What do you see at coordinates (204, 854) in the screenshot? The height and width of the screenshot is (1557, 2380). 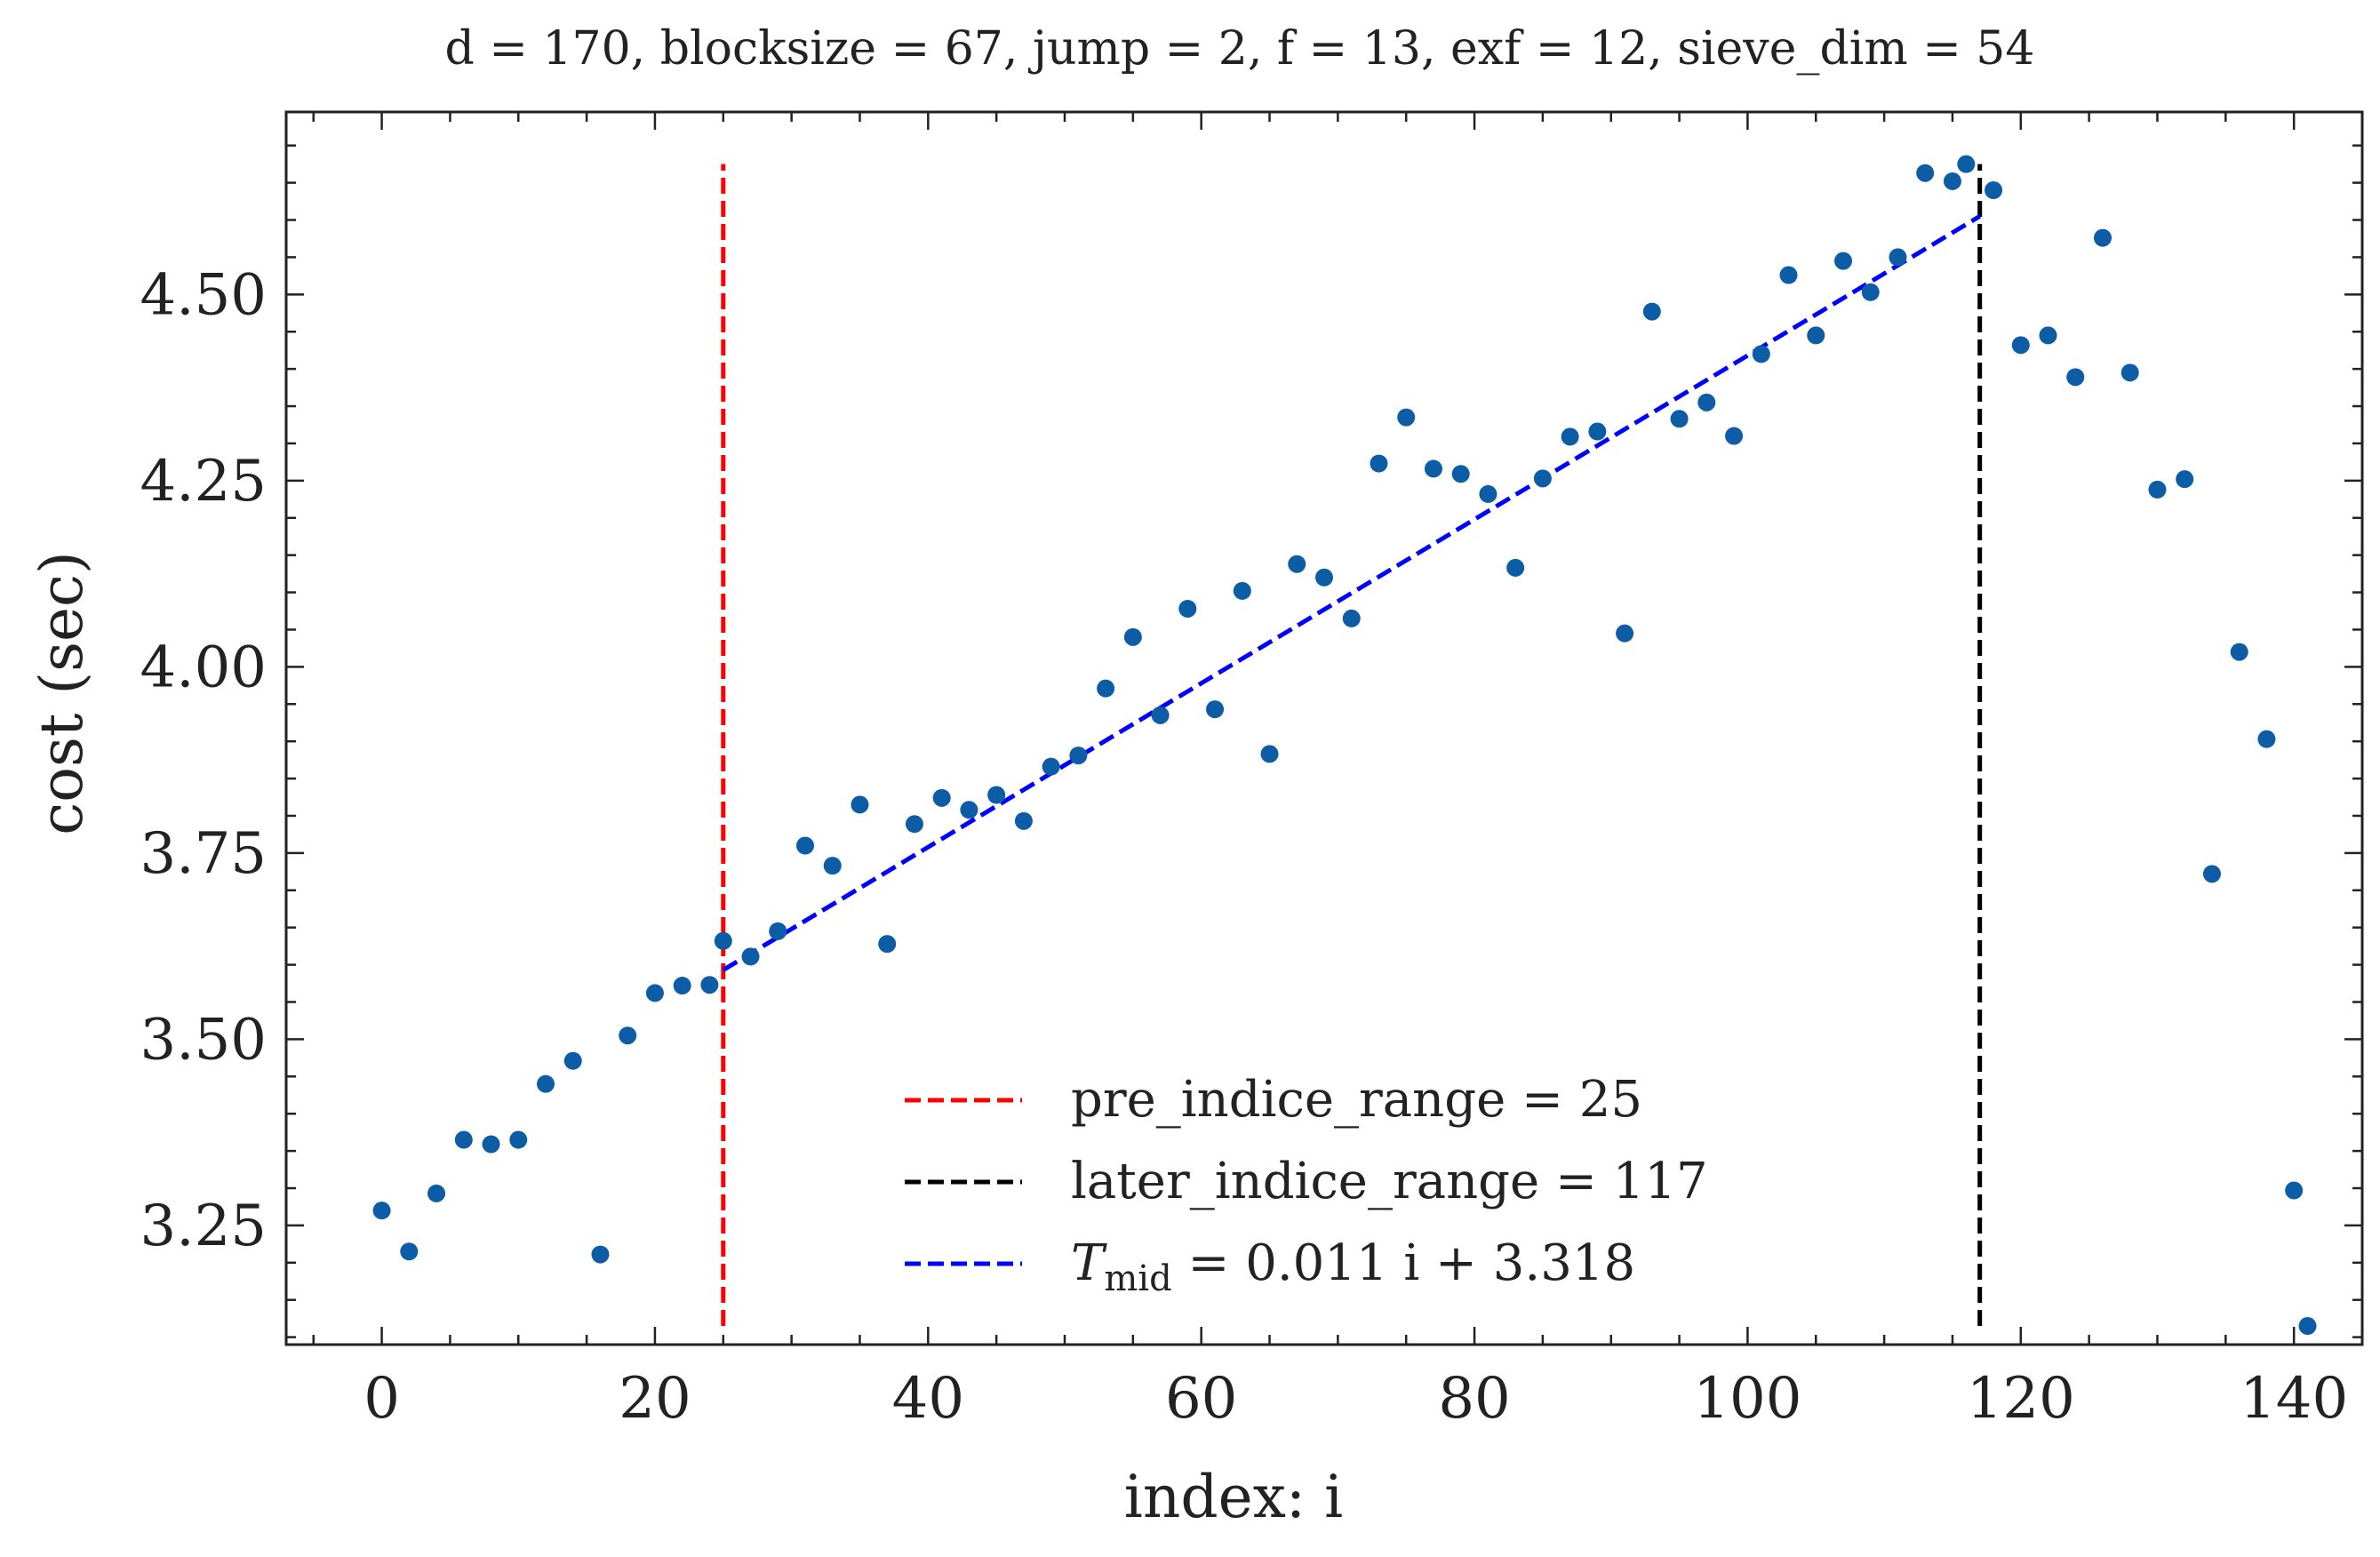 I see `y-tick-label: 3.75` at bounding box center [204, 854].